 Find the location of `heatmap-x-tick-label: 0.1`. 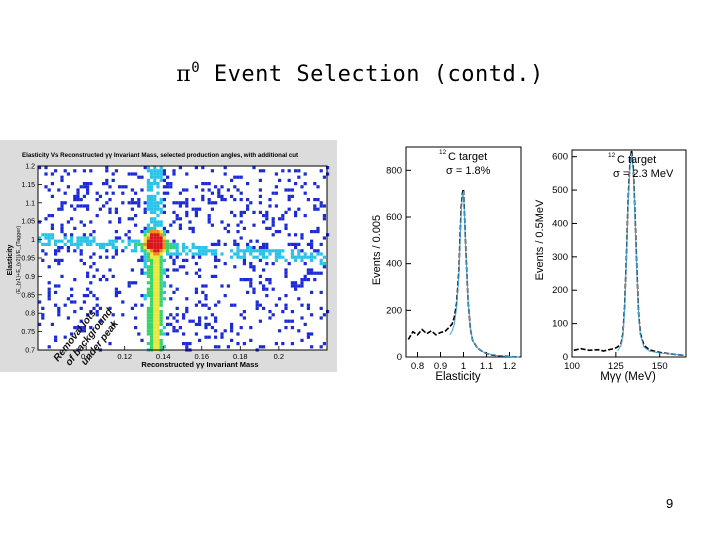

heatmap-x-tick-label: 0.1 is located at coordinates (86, 356).